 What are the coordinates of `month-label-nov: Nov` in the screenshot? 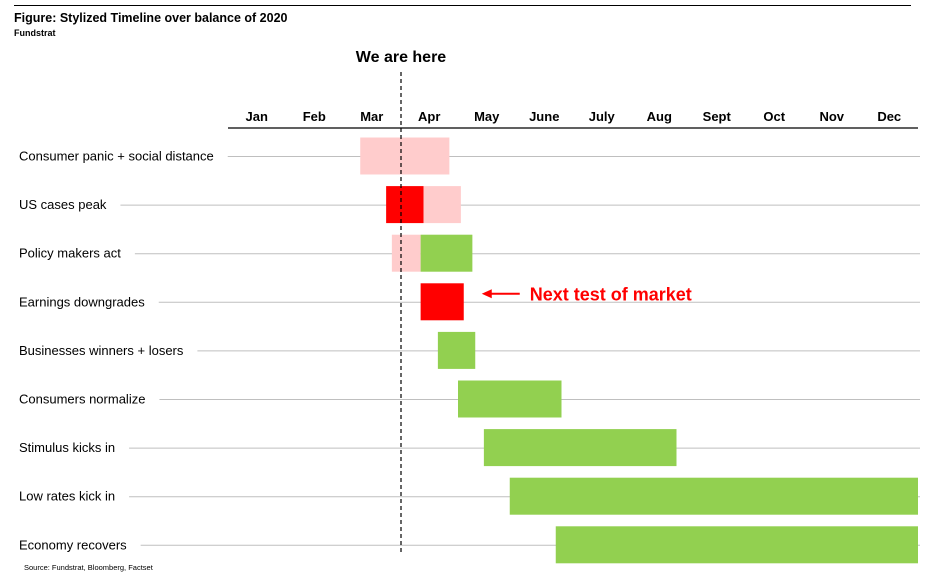 It's located at (831, 116).